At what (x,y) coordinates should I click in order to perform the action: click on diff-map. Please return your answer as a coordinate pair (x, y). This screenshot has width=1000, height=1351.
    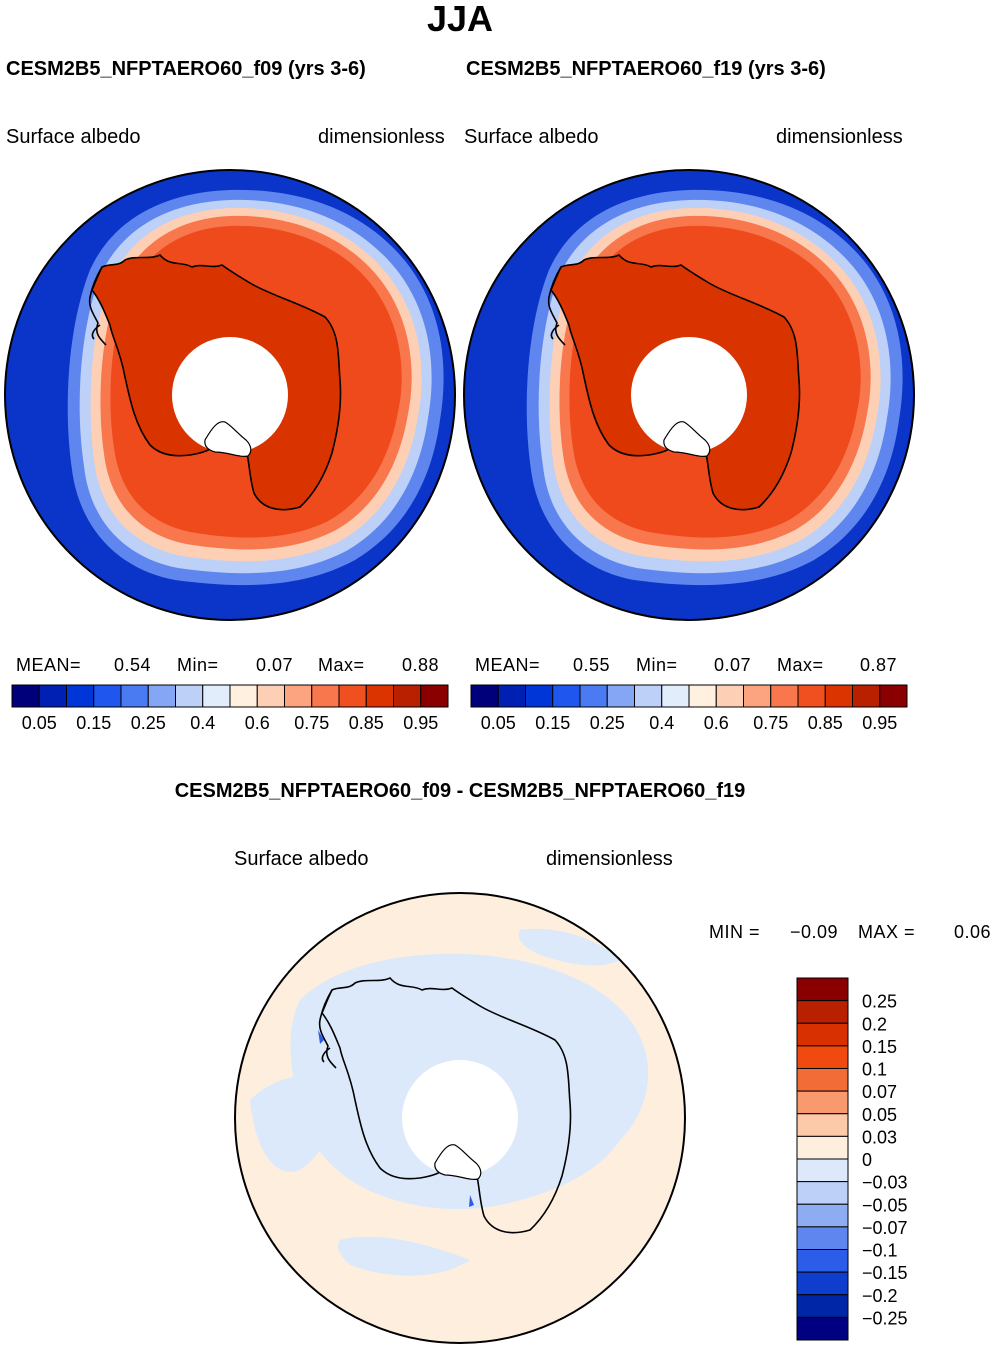
    Looking at the image, I should click on (460, 1118).